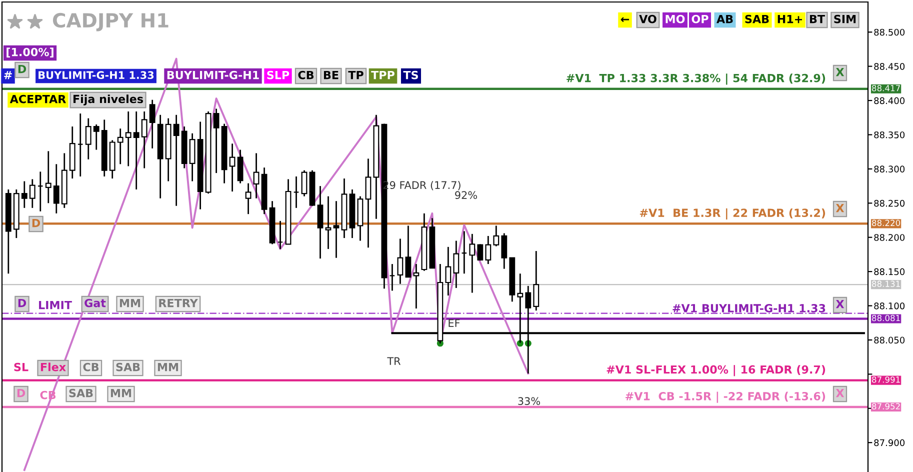 The width and height of the screenshot is (913, 472). What do you see at coordinates (393, 361) in the screenshot?
I see `annotation: TR` at bounding box center [393, 361].